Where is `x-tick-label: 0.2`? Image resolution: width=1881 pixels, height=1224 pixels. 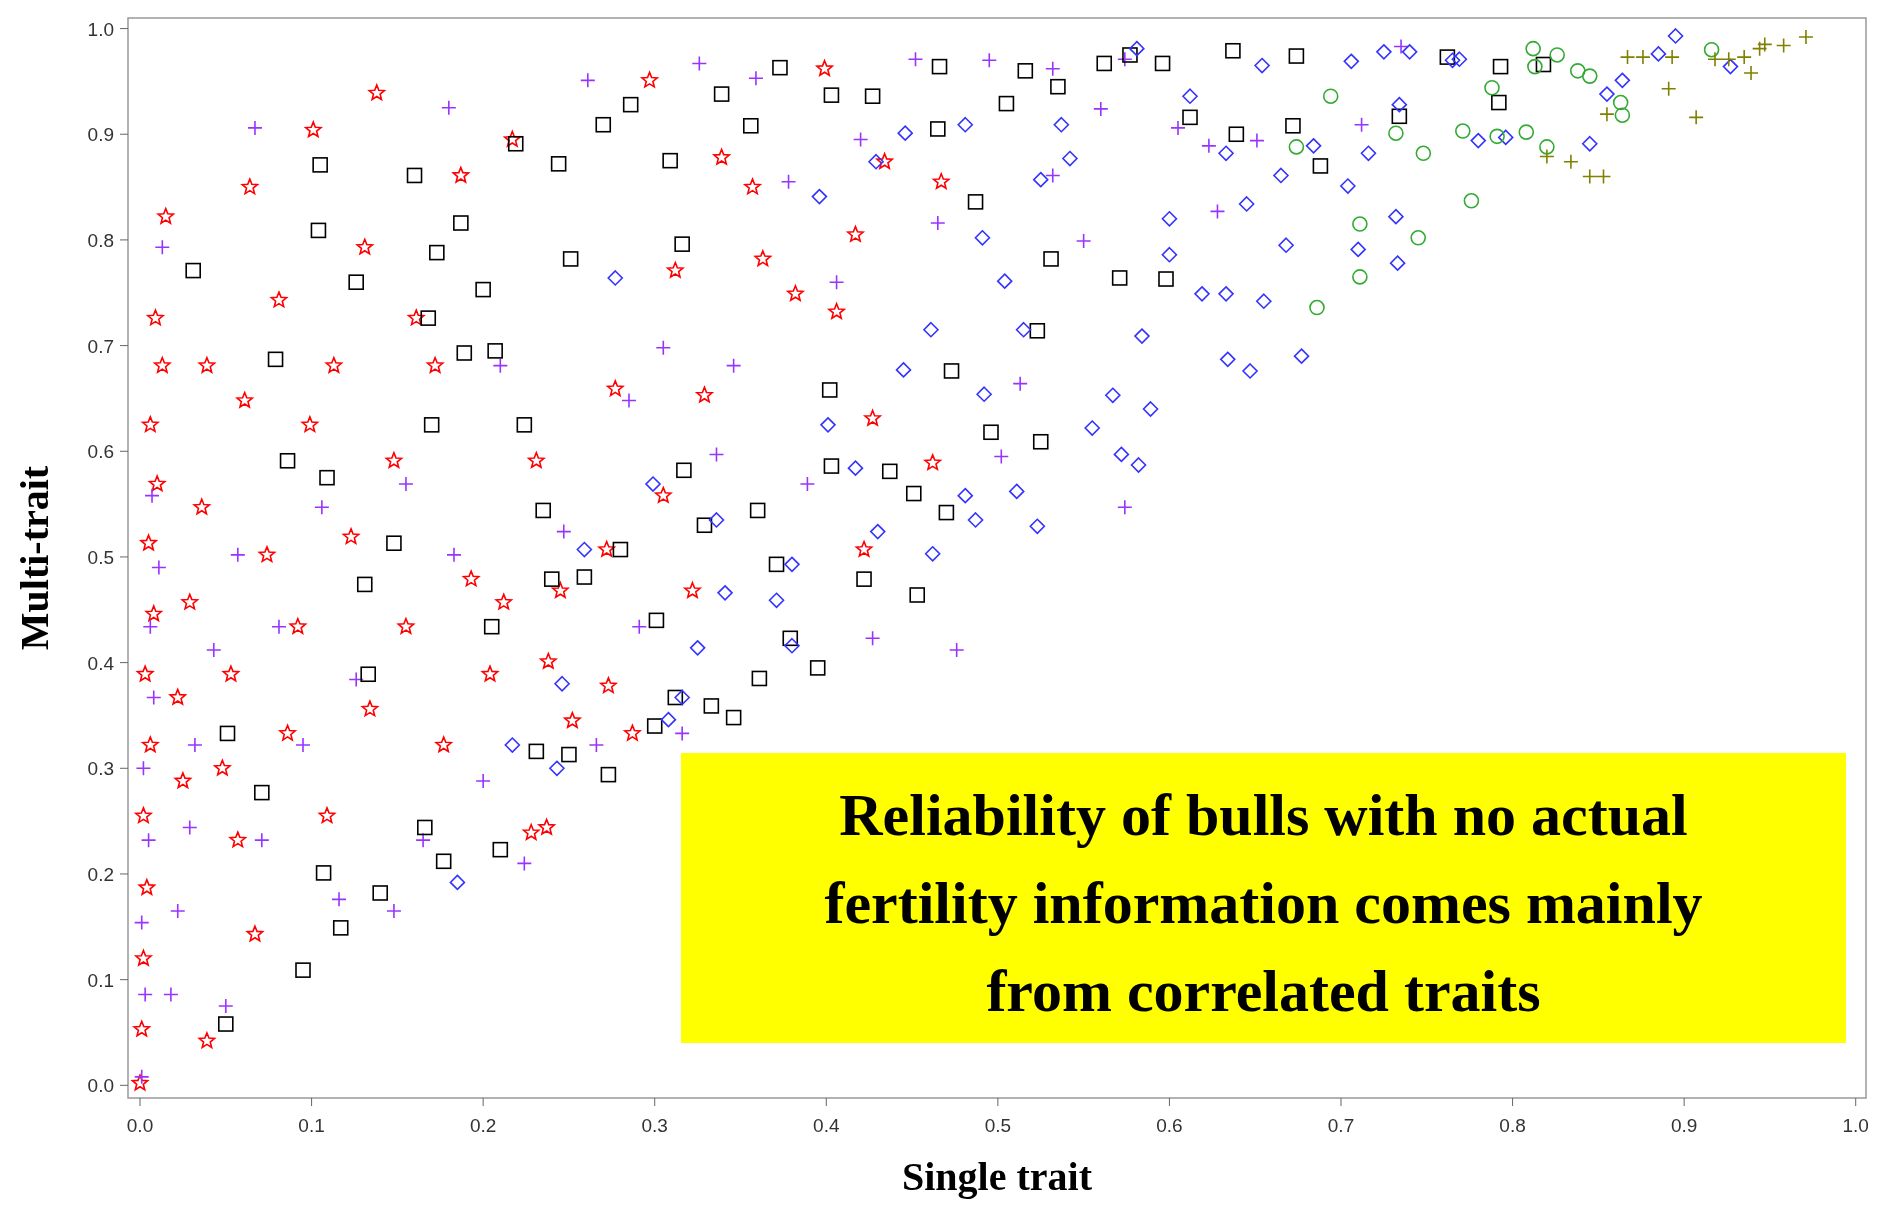
x-tick-label: 0.2 is located at coordinates (483, 1125).